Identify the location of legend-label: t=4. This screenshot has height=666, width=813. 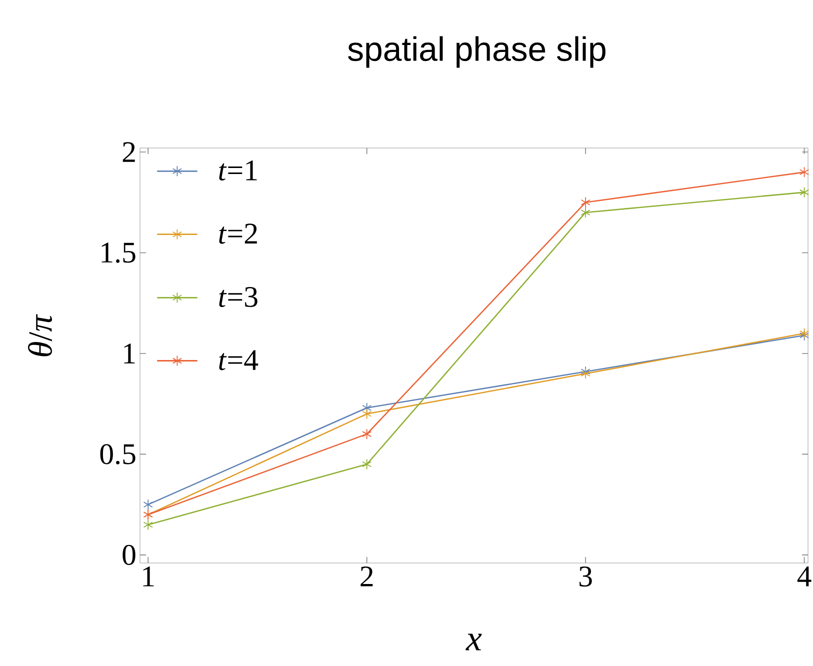
(238, 360).